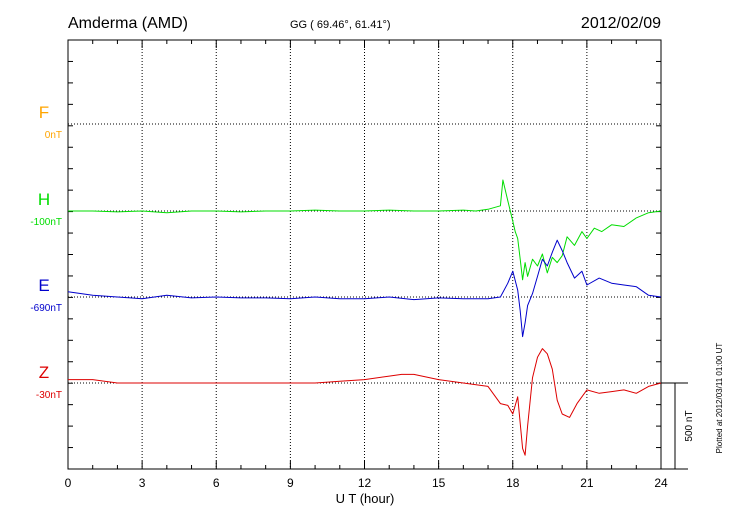  What do you see at coordinates (340, 25) in the screenshot?
I see `coords-label: GG ( 69.46°, 61.41°)` at bounding box center [340, 25].